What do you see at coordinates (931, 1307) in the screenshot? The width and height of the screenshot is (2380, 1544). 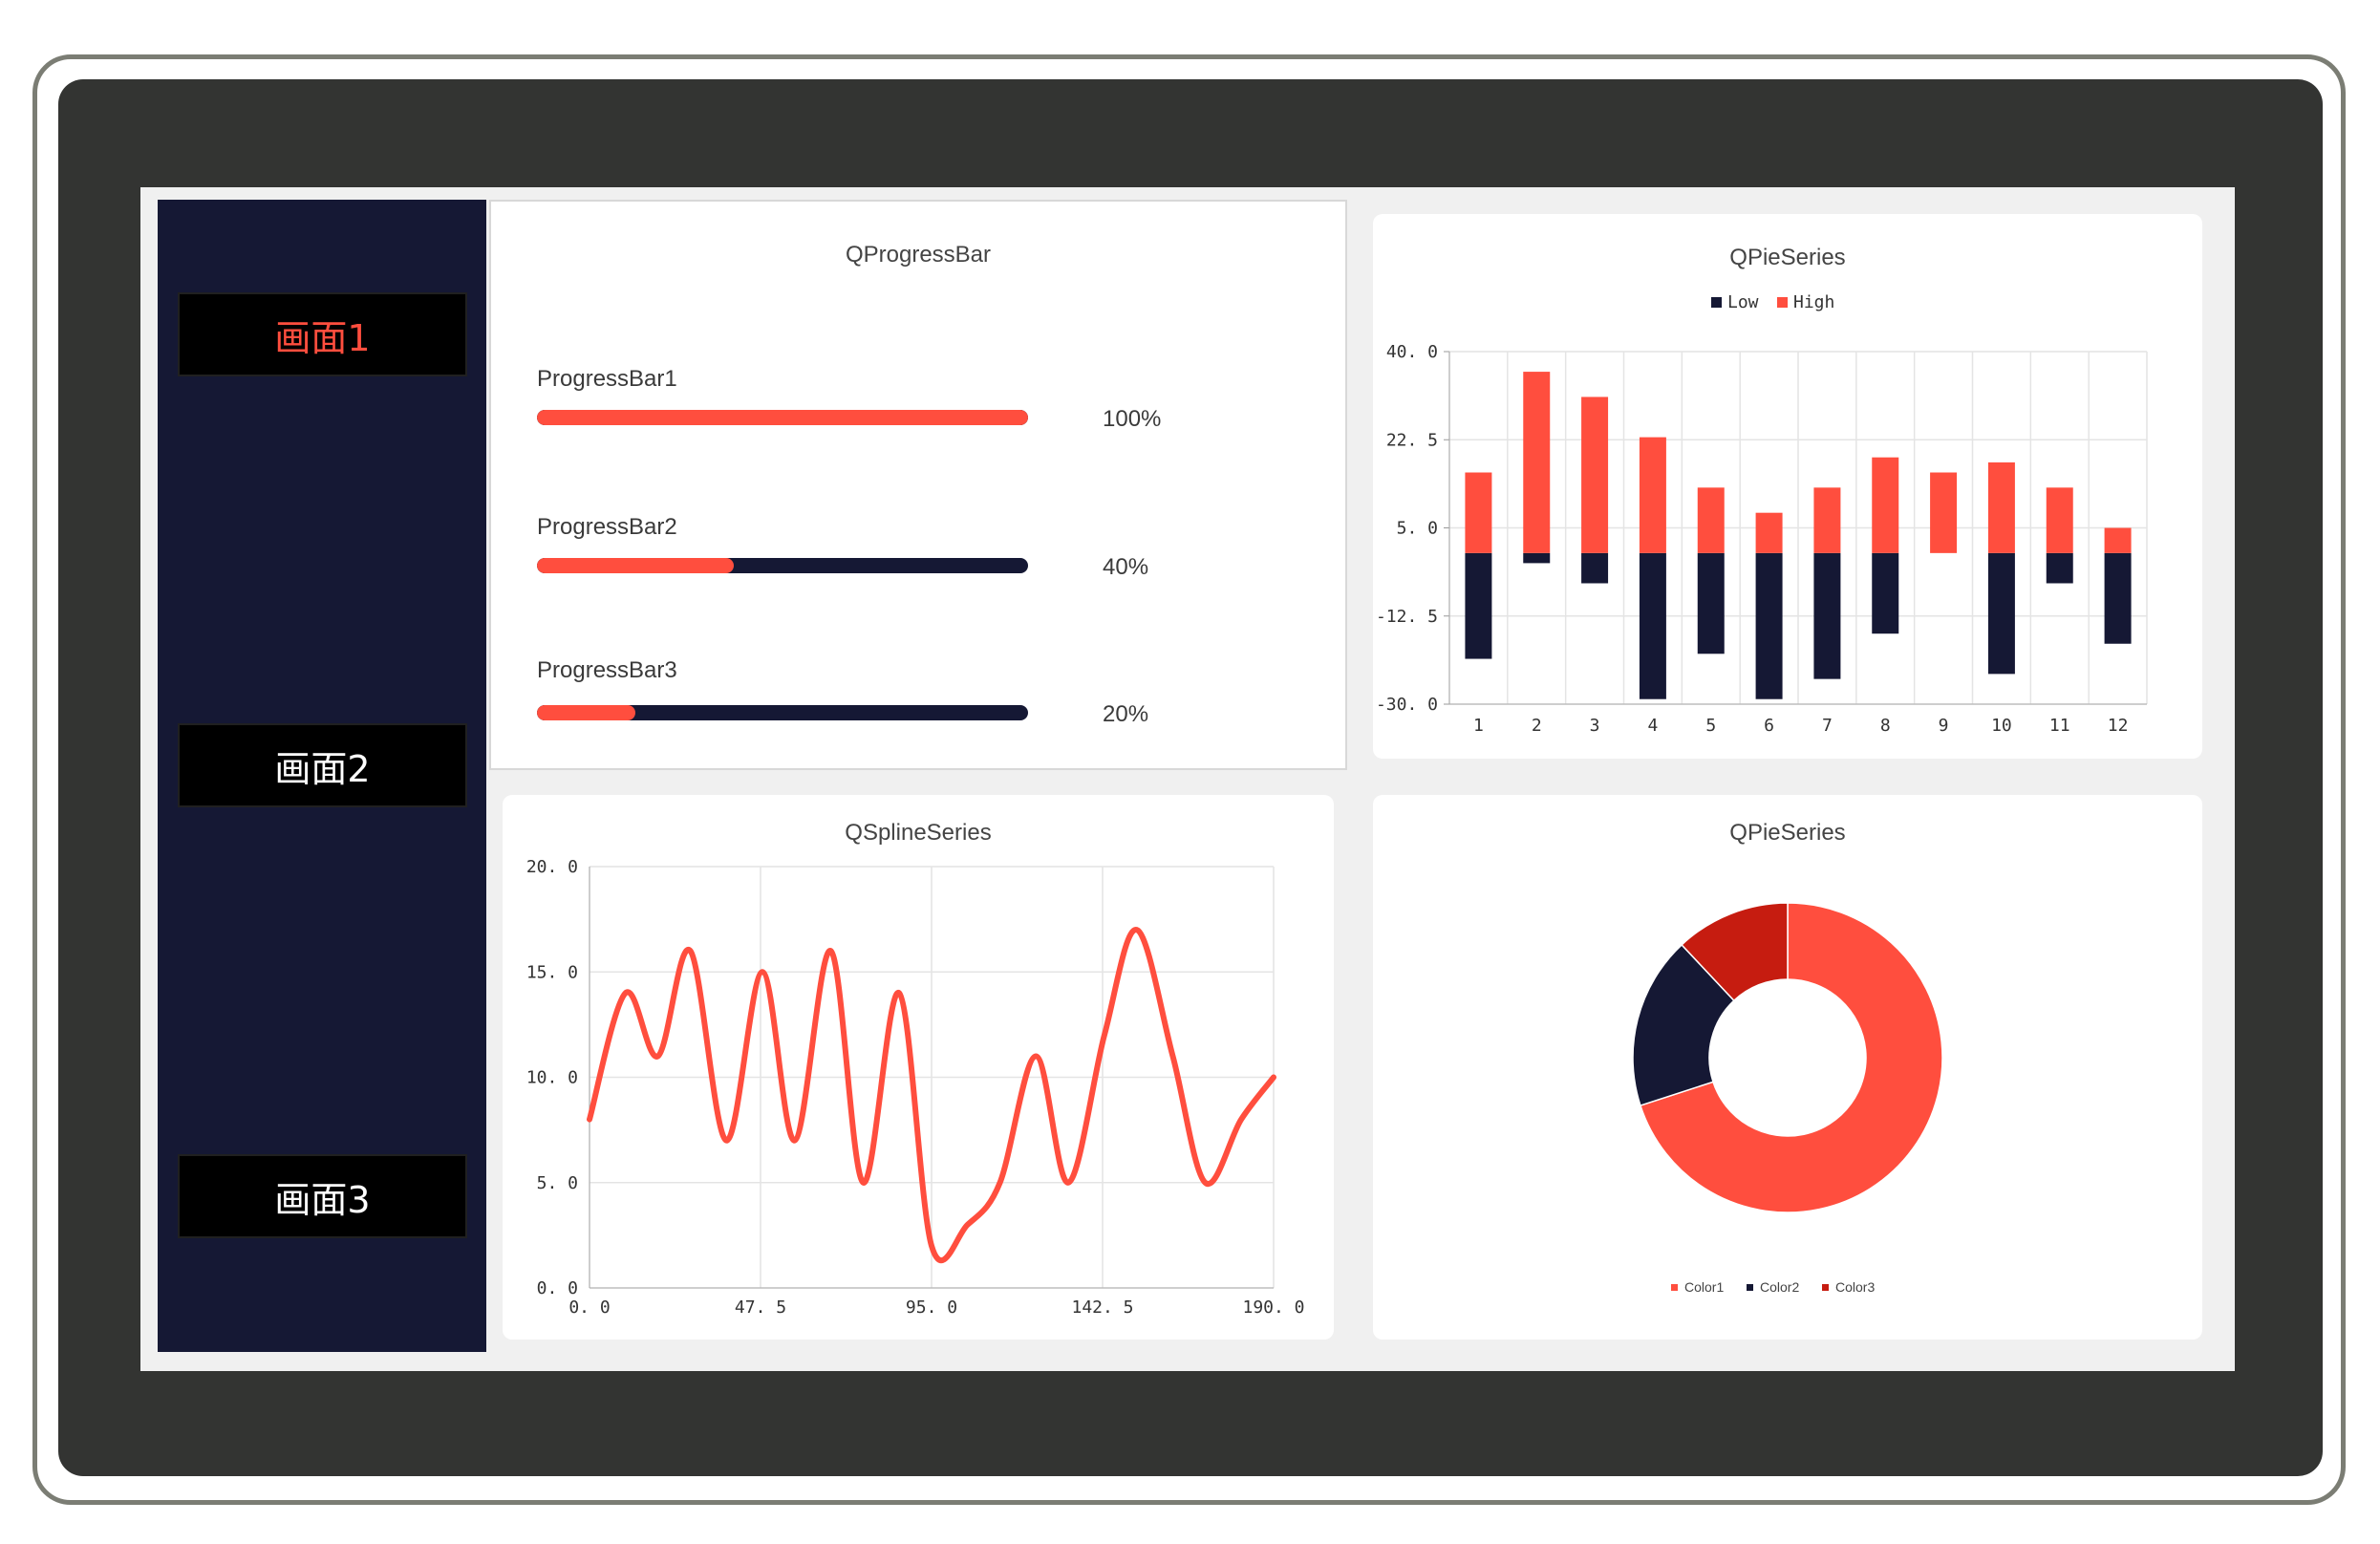 I see `spline-x-tick-label: 95. 0` at bounding box center [931, 1307].